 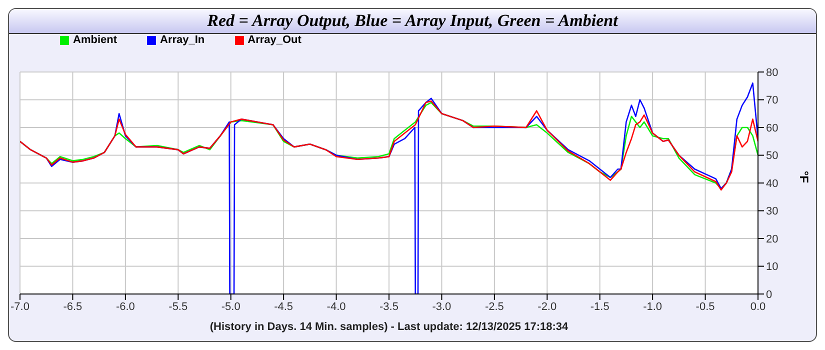 What do you see at coordinates (772, 267) in the screenshot?
I see `y-tick-label: 10` at bounding box center [772, 267].